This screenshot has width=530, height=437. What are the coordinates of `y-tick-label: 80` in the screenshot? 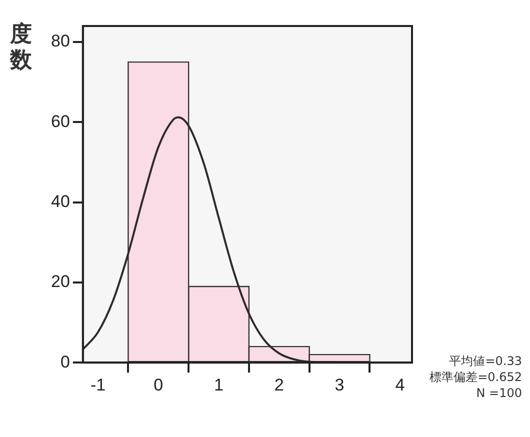 It's located at (60, 41).